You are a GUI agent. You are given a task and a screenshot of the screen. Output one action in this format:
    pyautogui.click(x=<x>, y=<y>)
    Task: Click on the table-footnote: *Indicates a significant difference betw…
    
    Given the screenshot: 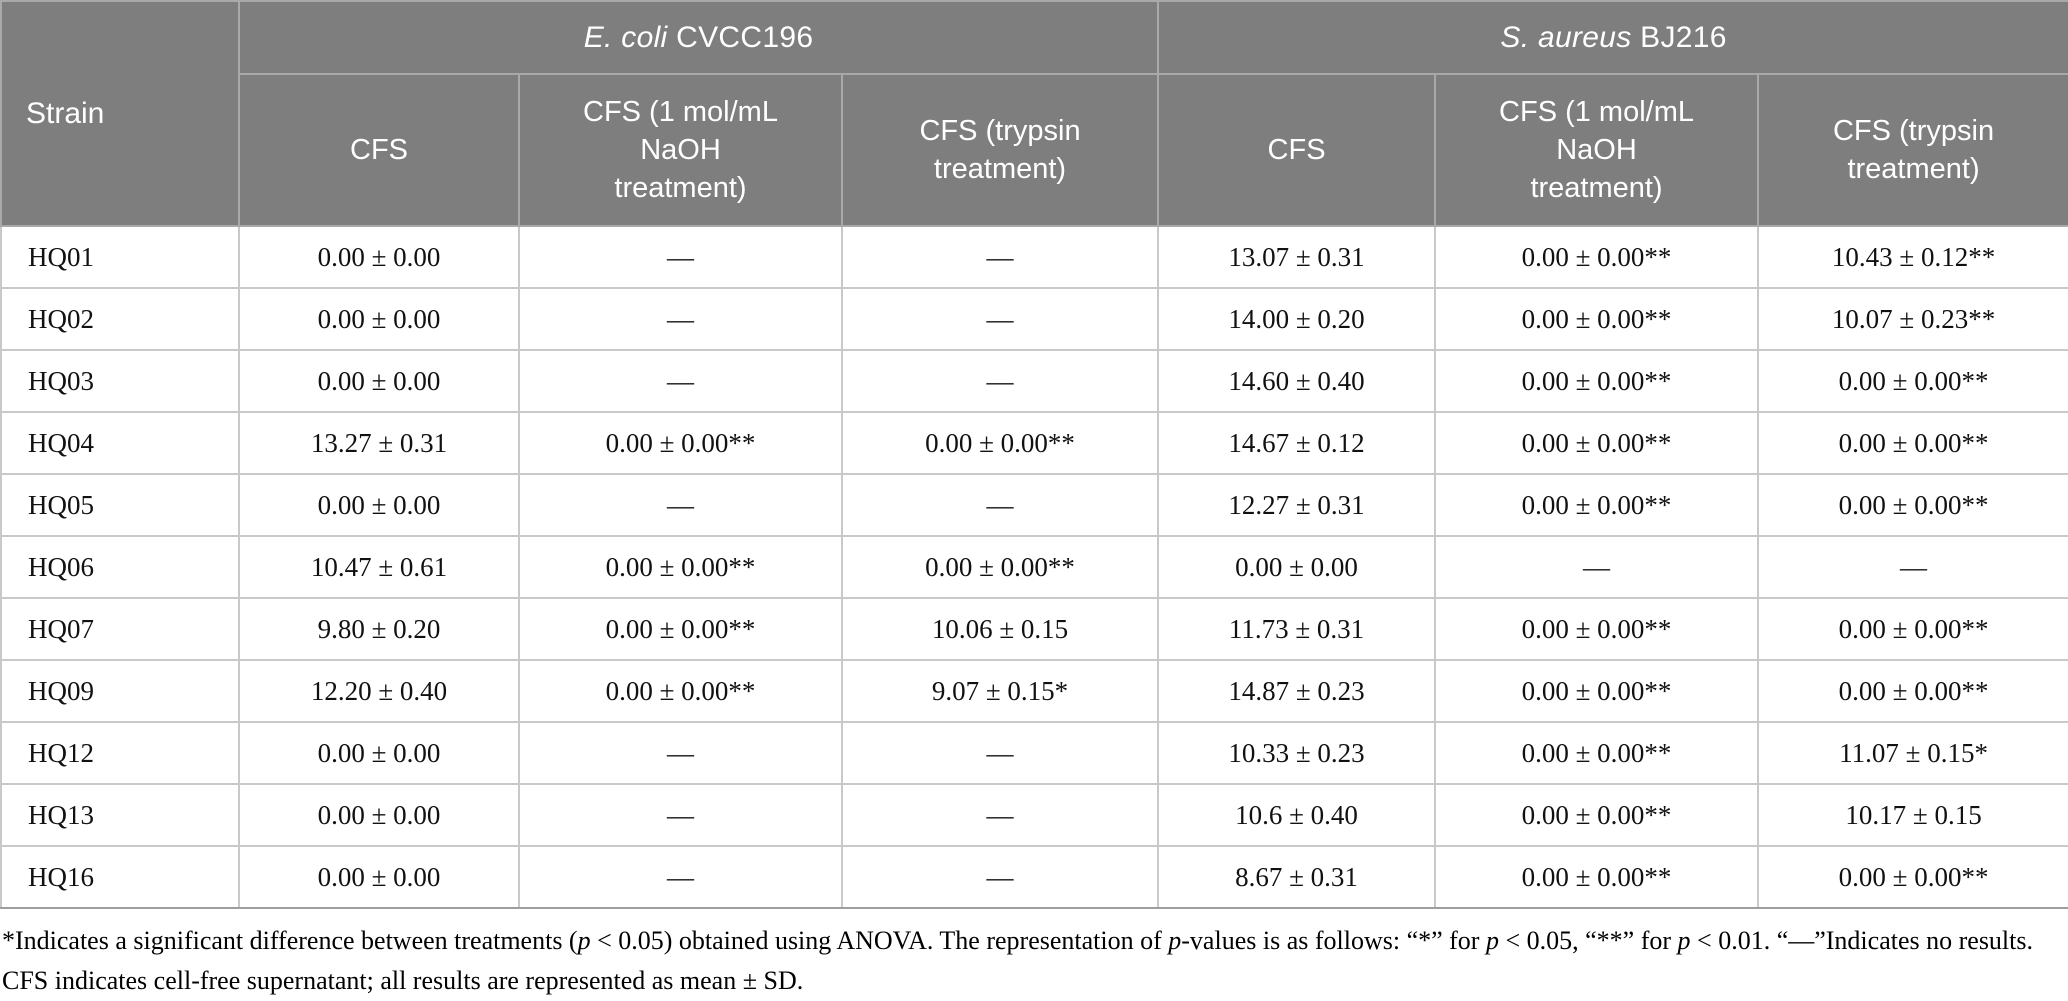 What is the action you would take?
    pyautogui.click(x=1017, y=960)
    